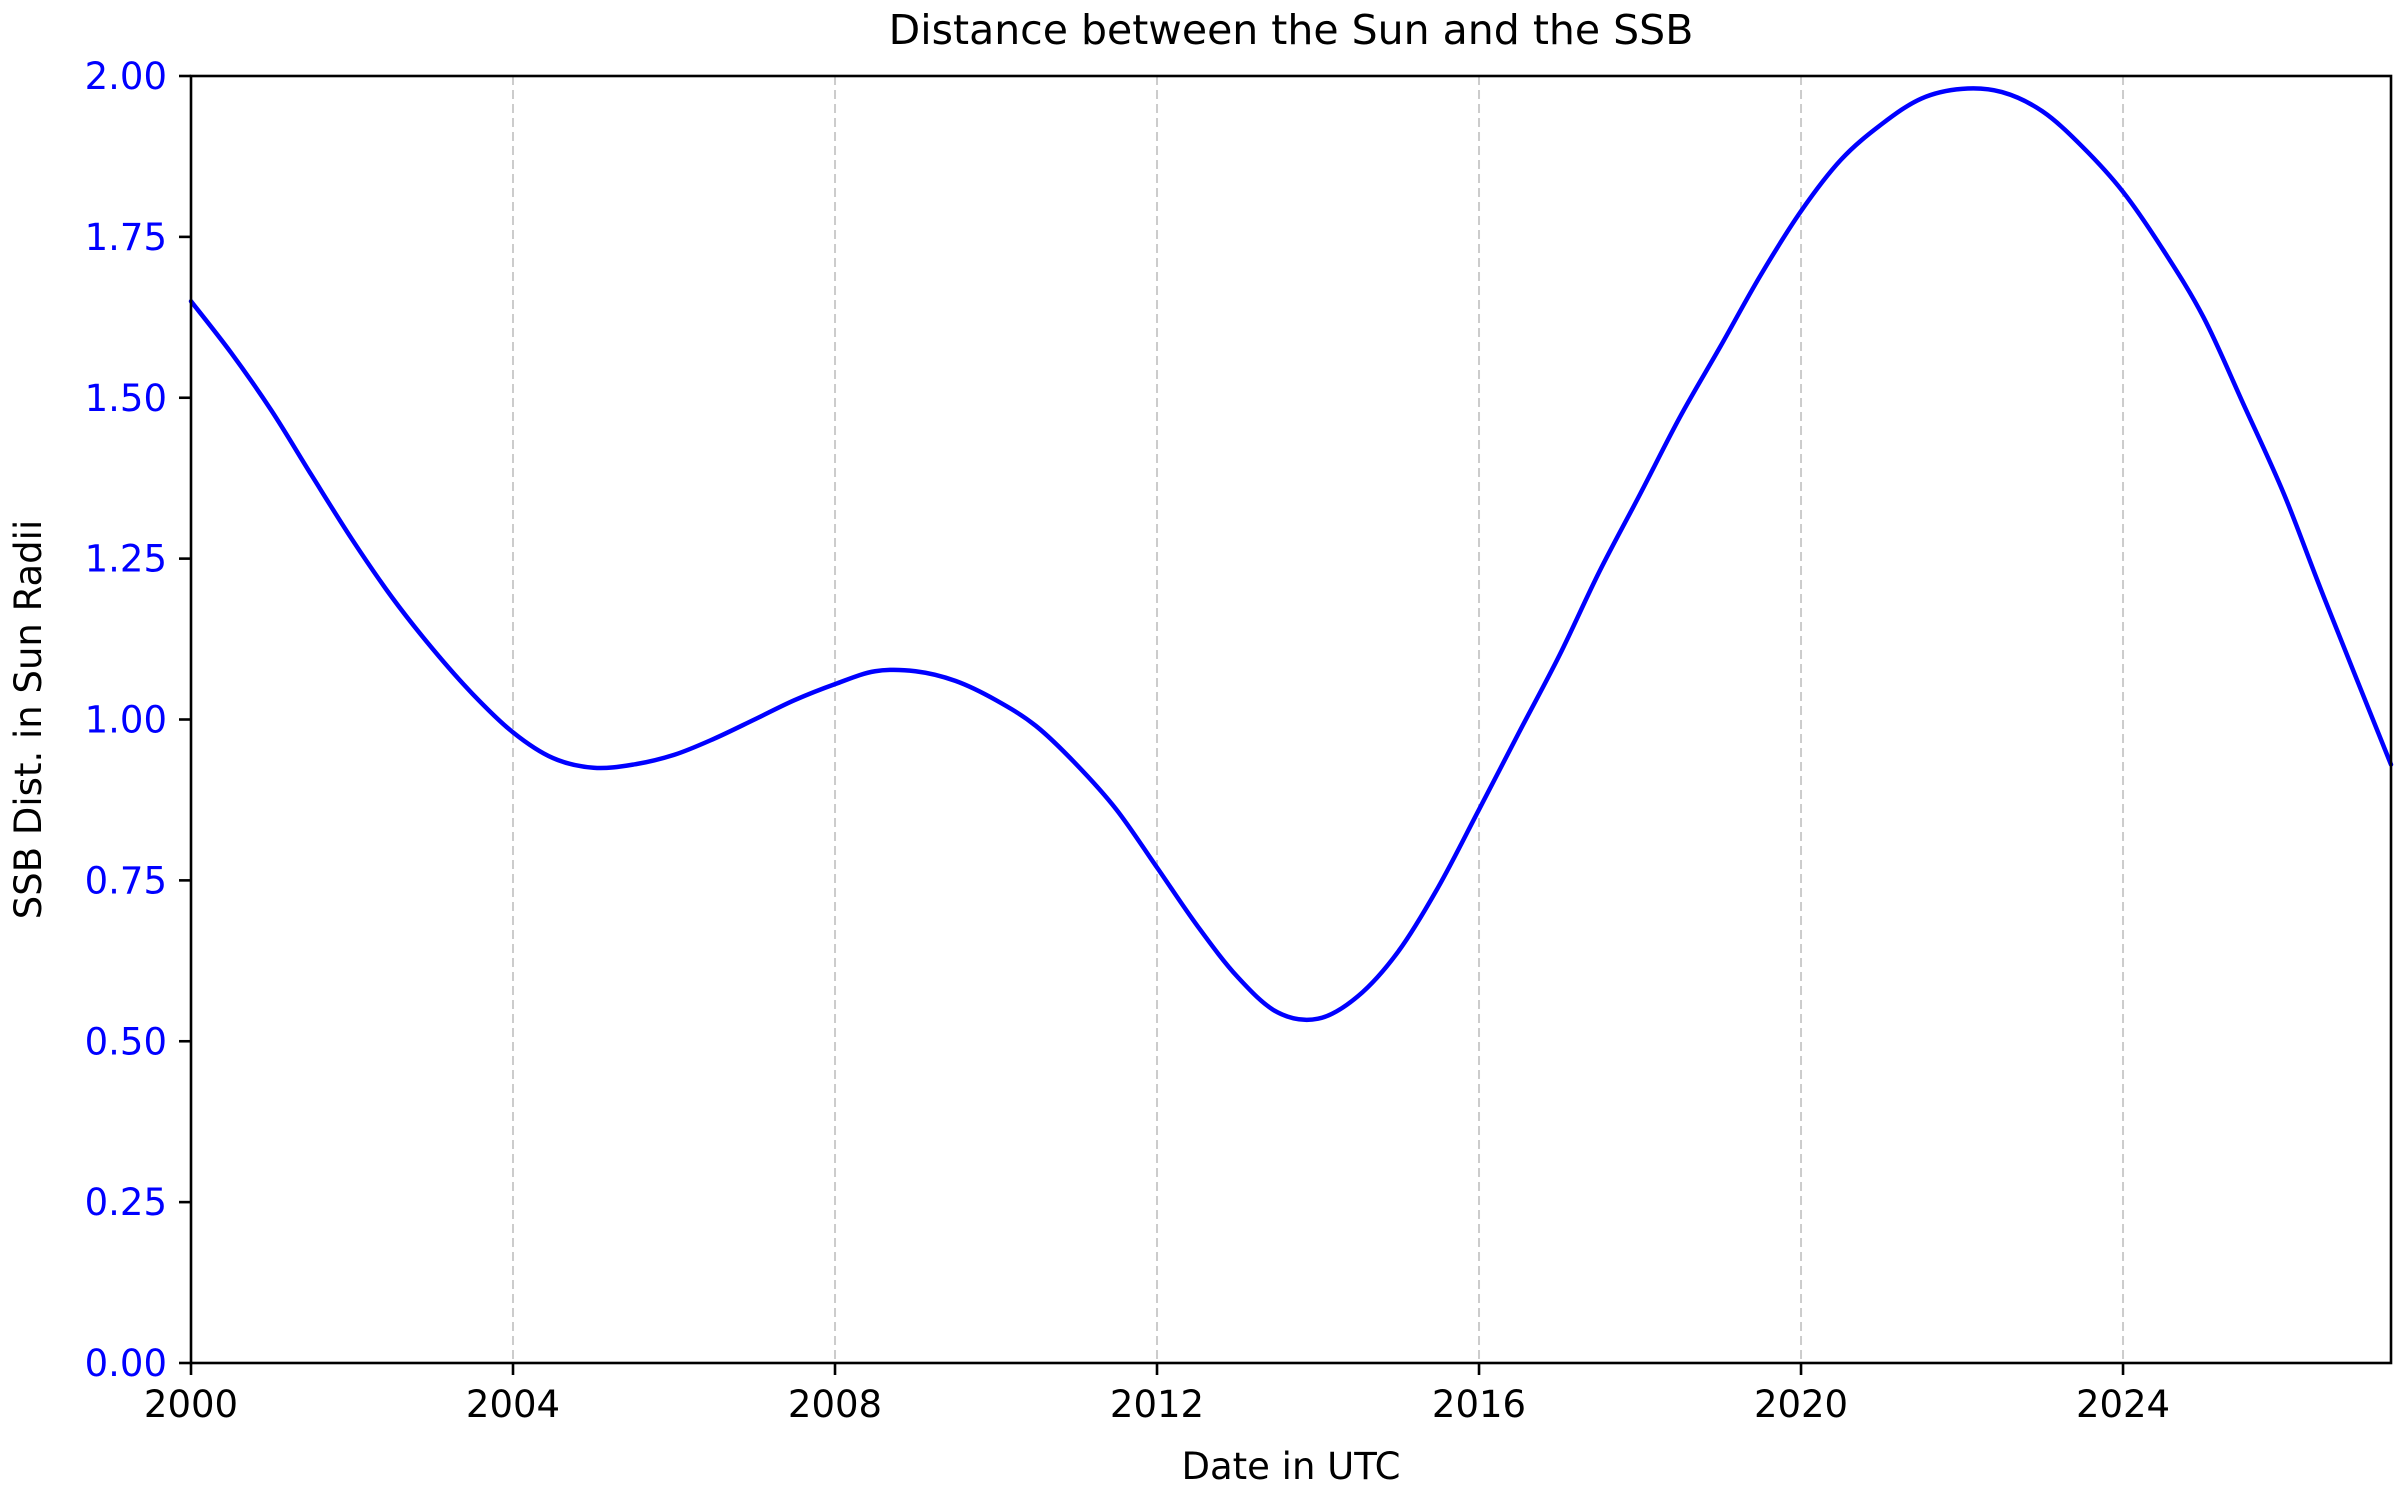  I want to click on x-tick-label: 2020, so click(1801, 1404).